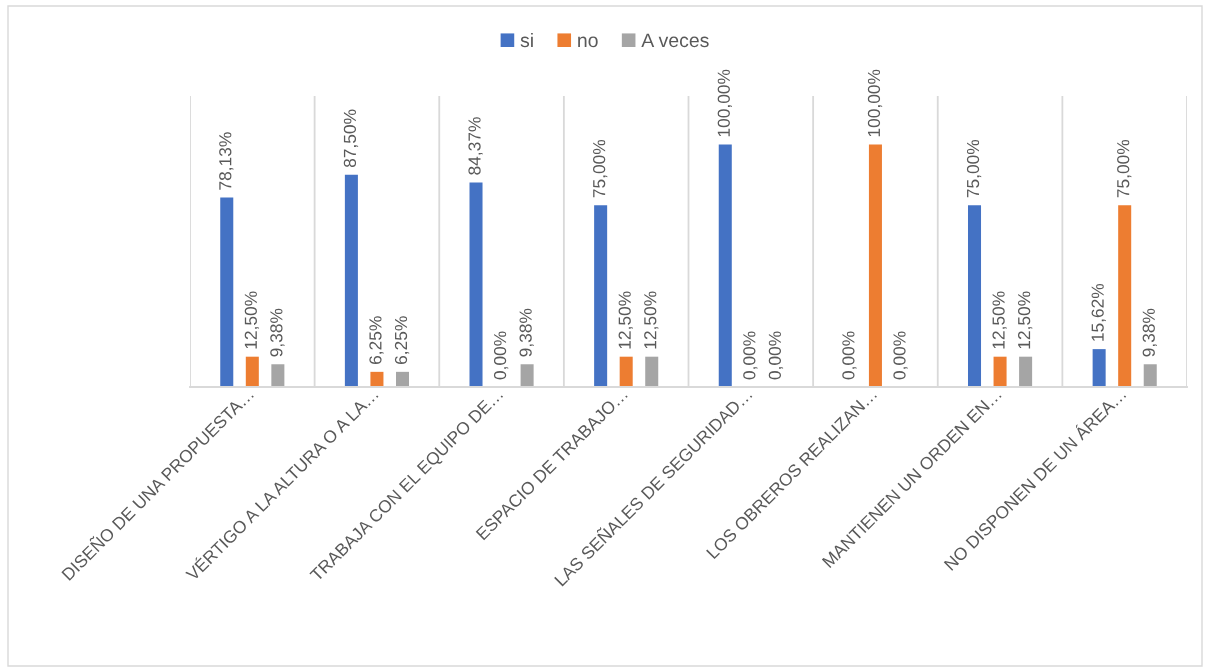 Image resolution: width=1210 pixels, height=672 pixels. What do you see at coordinates (675, 40) in the screenshot?
I see `legend-label: A veces` at bounding box center [675, 40].